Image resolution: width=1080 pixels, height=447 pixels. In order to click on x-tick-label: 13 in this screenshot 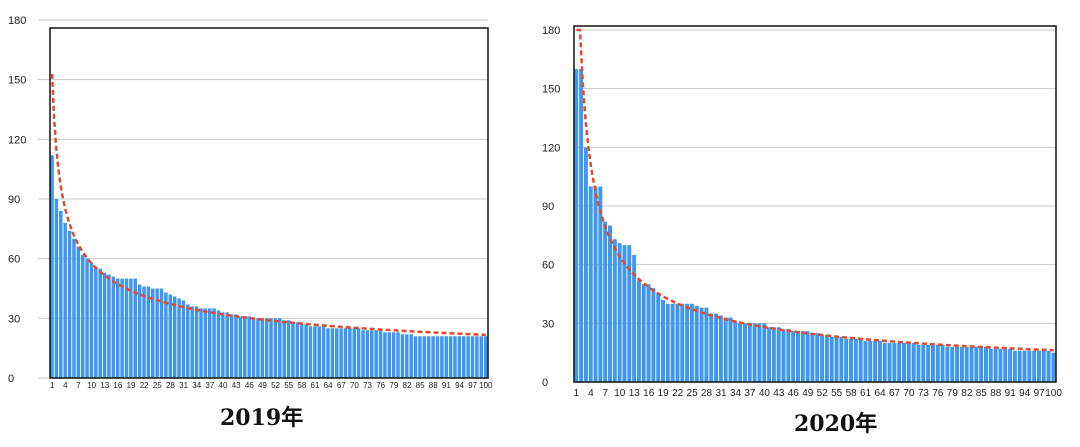, I will do `click(104, 385)`.